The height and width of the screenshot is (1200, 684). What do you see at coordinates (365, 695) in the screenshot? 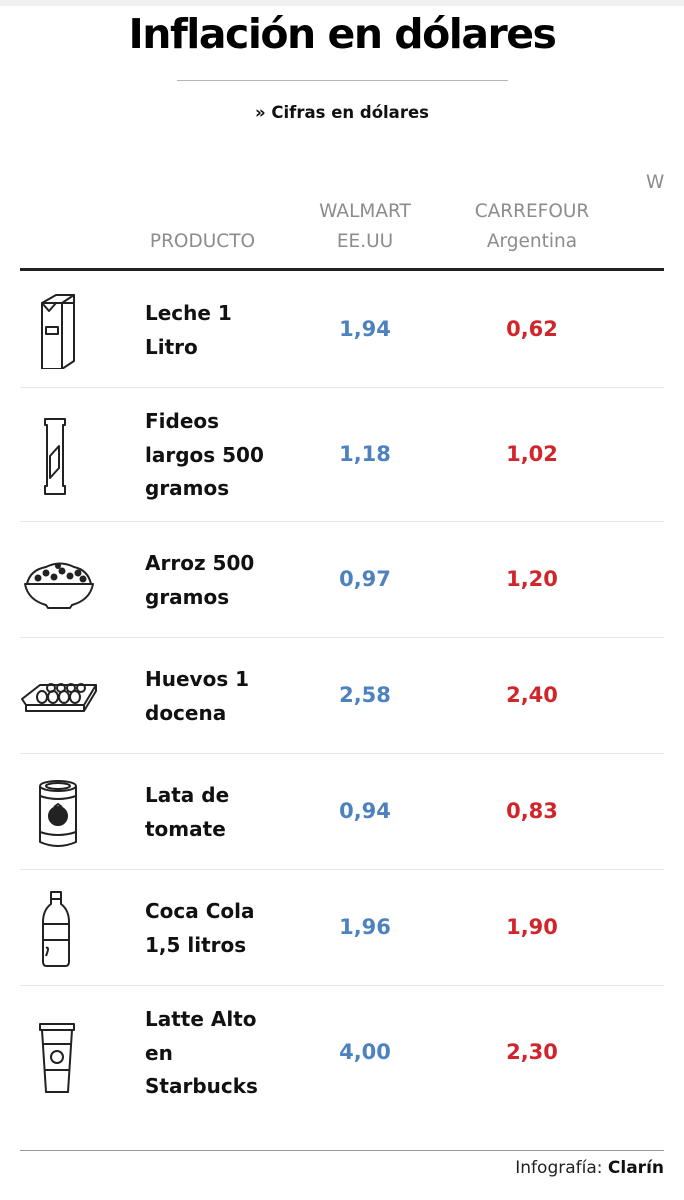
I see `walmart-price: 2,58` at bounding box center [365, 695].